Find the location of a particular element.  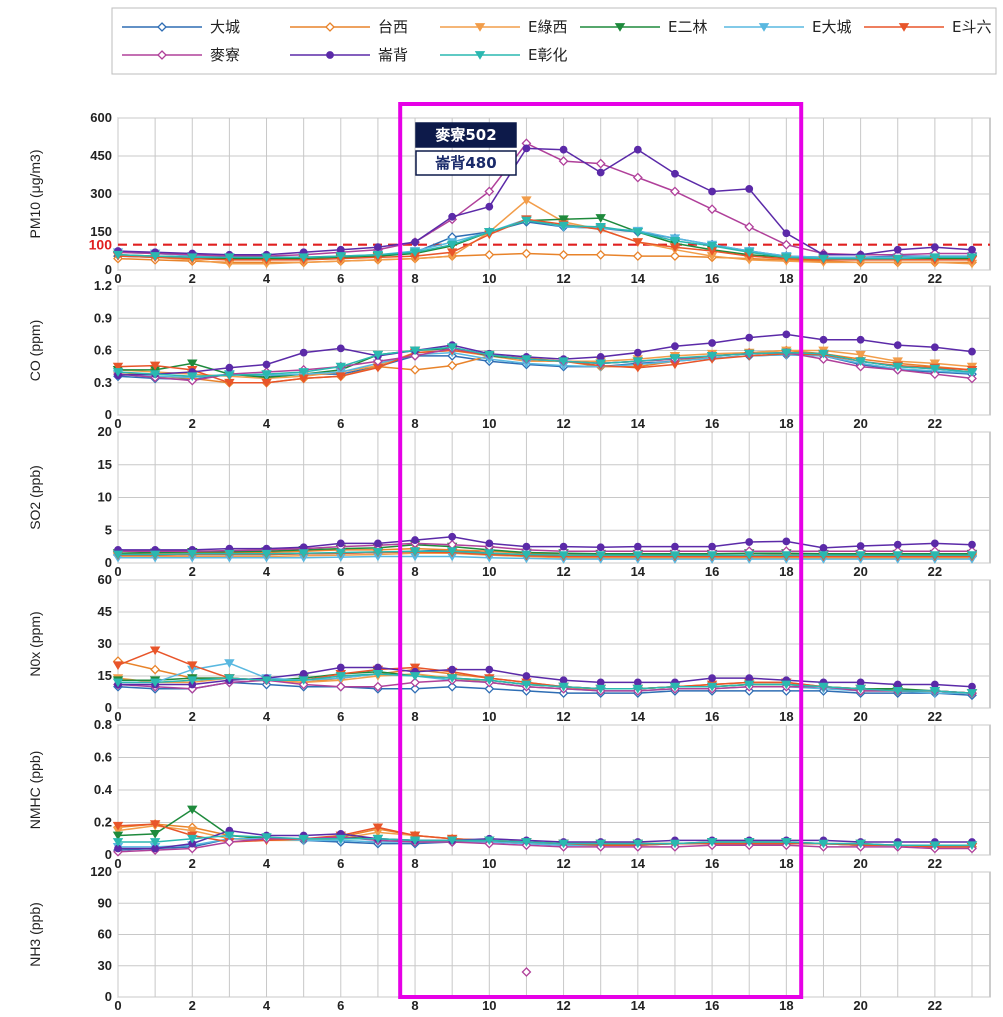

callout-1: 崙背480 is located at coordinates (466, 163).